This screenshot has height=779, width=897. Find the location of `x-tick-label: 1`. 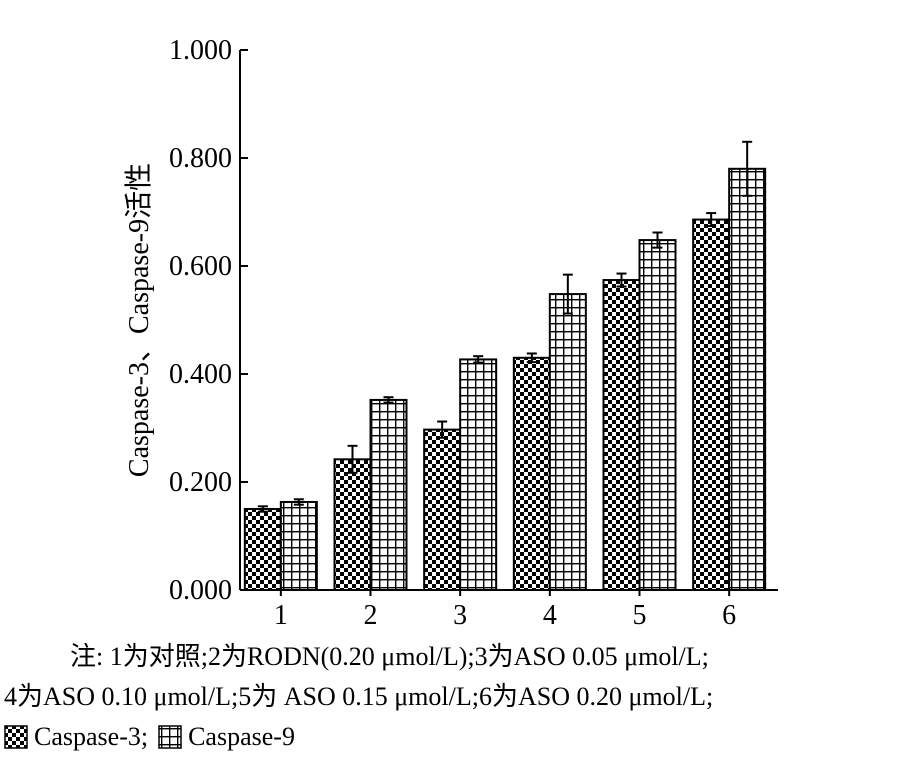

x-tick-label: 1 is located at coordinates (281, 615).